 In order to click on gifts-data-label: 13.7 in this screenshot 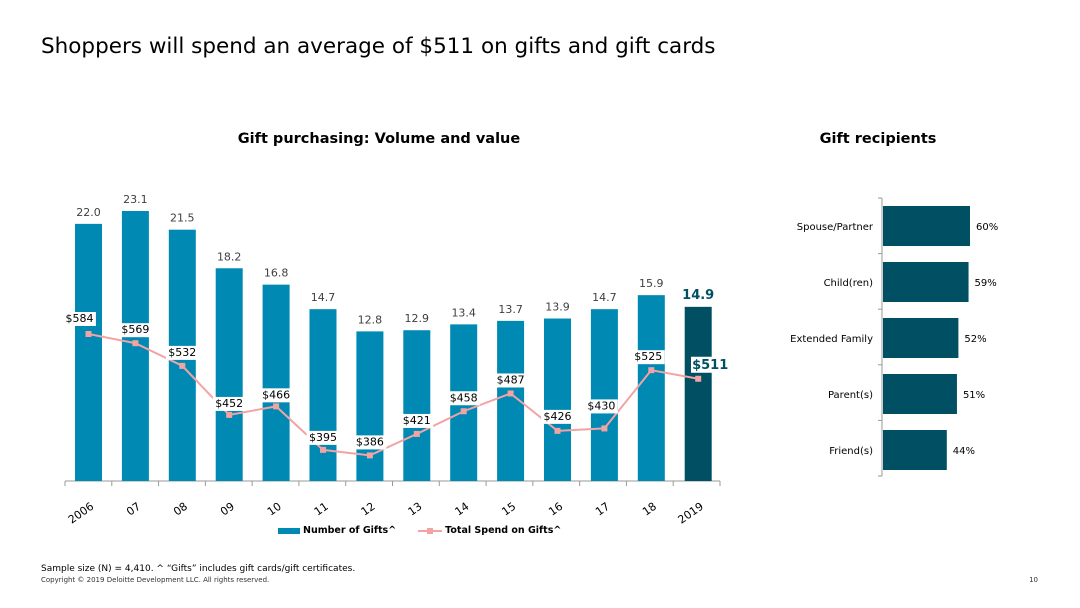, I will do `click(510, 309)`.